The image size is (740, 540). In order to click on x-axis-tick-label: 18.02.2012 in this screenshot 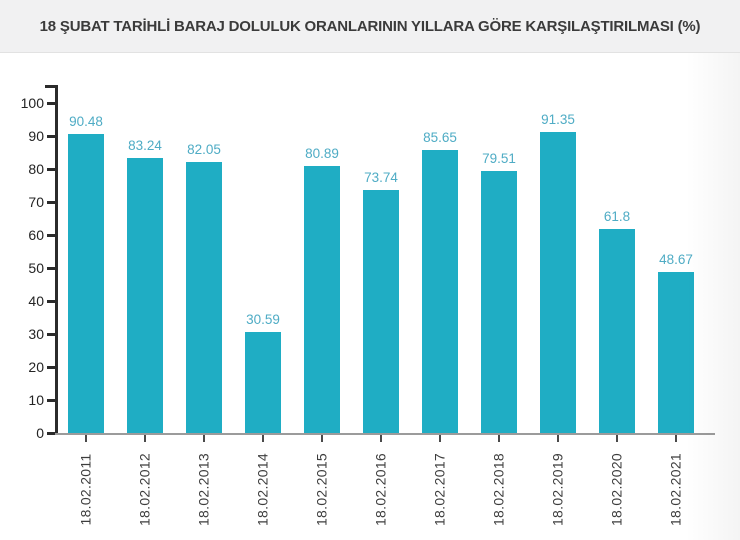, I will do `click(144, 489)`.